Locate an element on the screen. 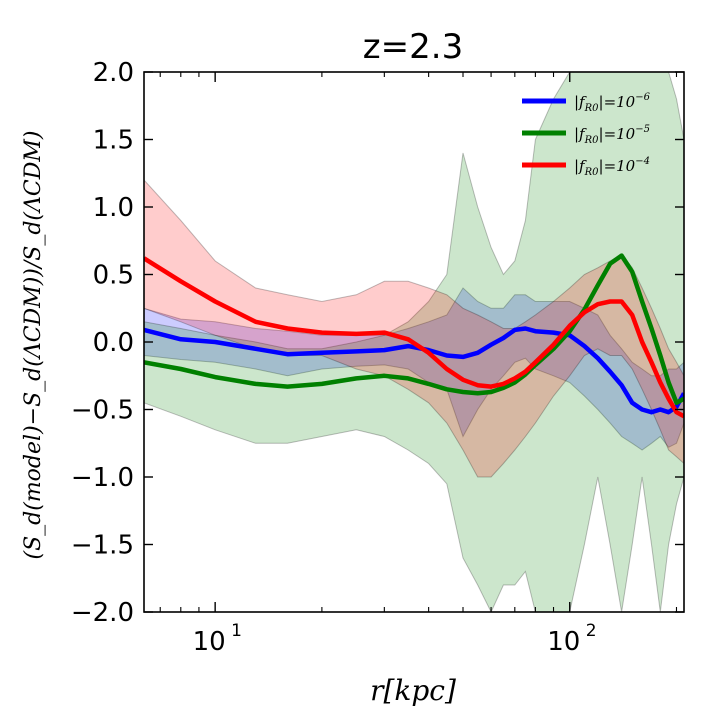 Image resolution: width=720 pixels, height=720 pixels. legend-label: |fR0|=10−6 is located at coordinates (612, 103).